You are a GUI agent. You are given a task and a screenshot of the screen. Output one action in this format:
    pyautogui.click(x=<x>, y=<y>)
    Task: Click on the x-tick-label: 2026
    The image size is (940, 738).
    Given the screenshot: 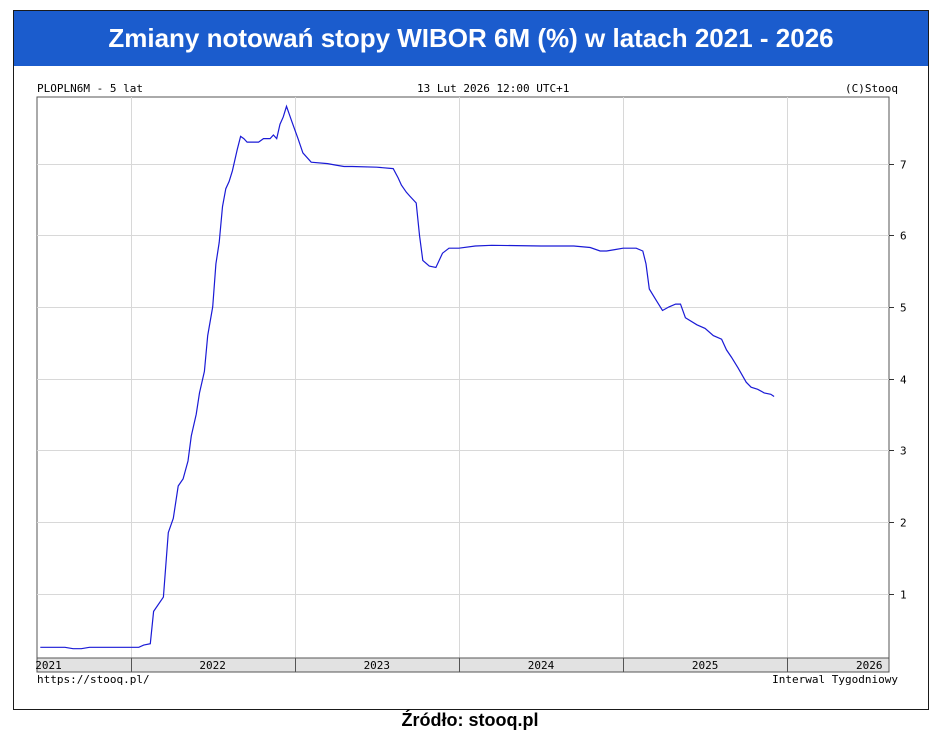 What is the action you would take?
    pyautogui.click(x=869, y=665)
    